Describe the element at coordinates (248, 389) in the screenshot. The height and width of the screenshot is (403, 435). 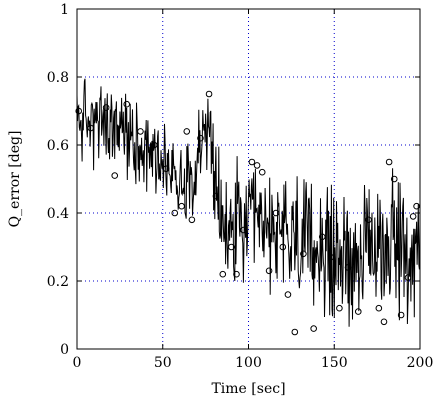
I see `x-axis-title: Time [sec]` at that location.